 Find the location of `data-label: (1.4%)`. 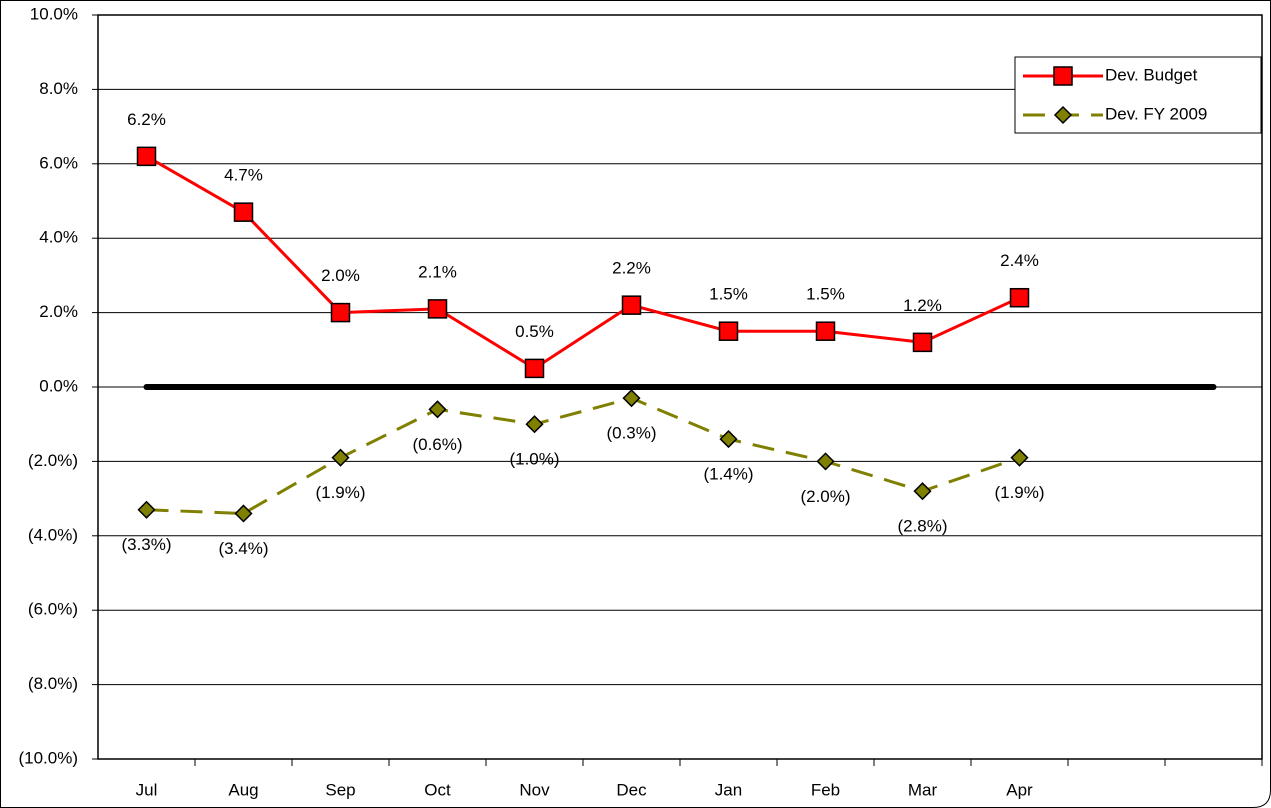

data-label: (1.4%) is located at coordinates (728, 474).